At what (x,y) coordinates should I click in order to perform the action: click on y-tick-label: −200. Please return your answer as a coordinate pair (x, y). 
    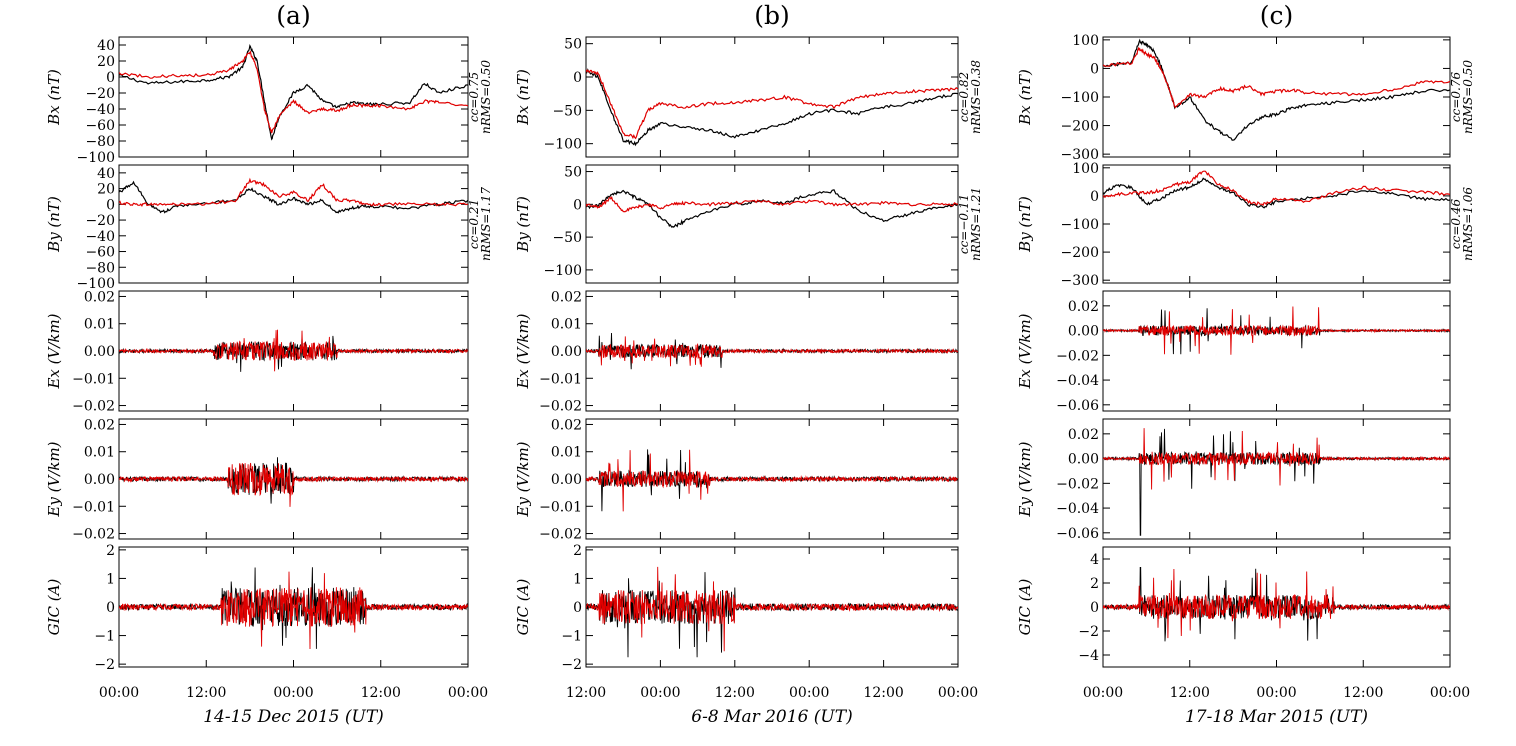
    Looking at the image, I should click on (1080, 253).